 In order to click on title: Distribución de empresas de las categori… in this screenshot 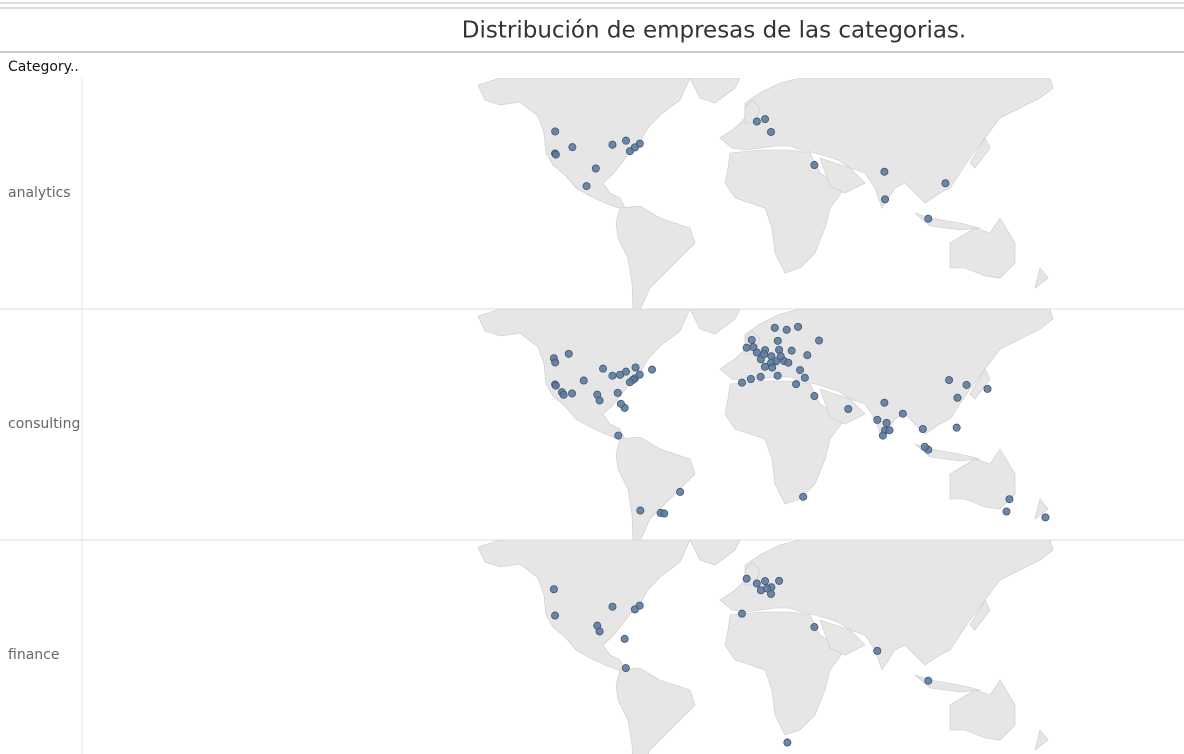, I will do `click(714, 31)`.